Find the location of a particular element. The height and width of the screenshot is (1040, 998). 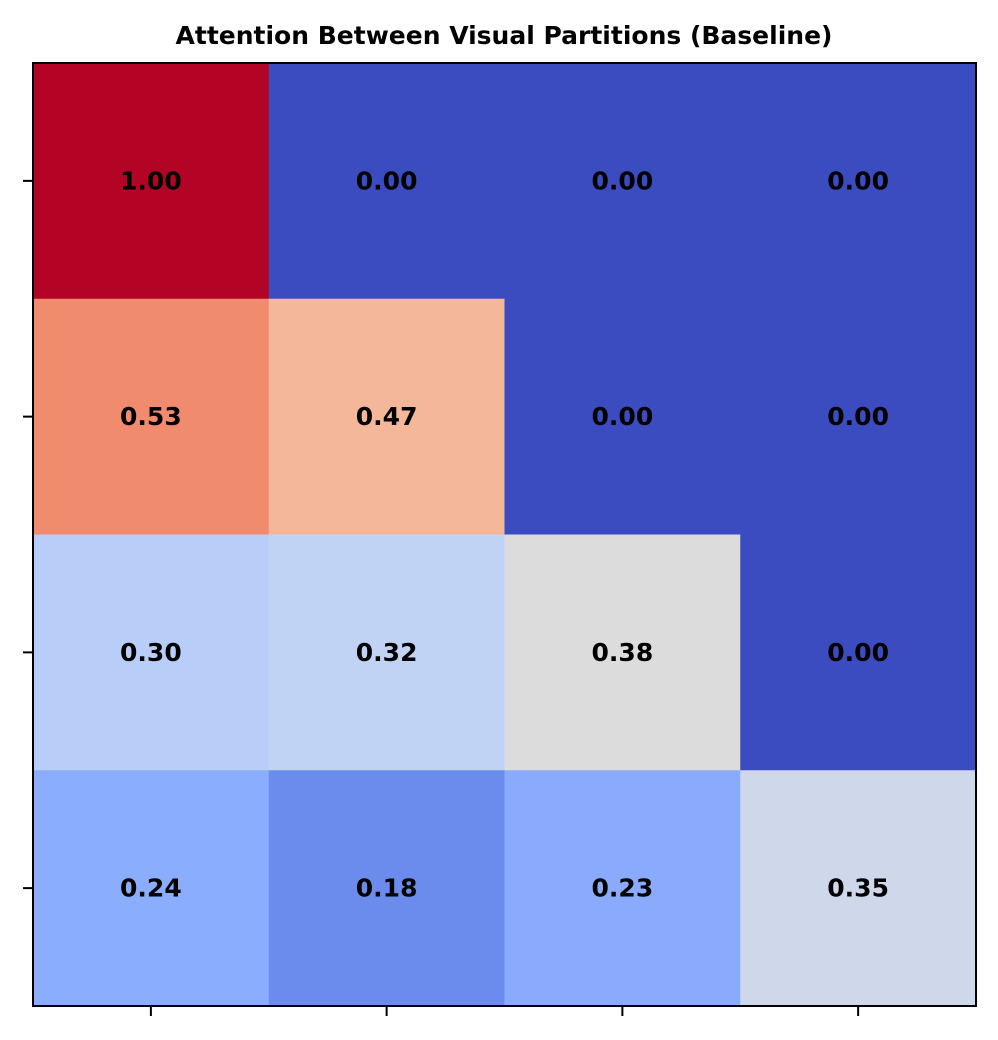

cell-value-label: 0.38 is located at coordinates (623, 652).